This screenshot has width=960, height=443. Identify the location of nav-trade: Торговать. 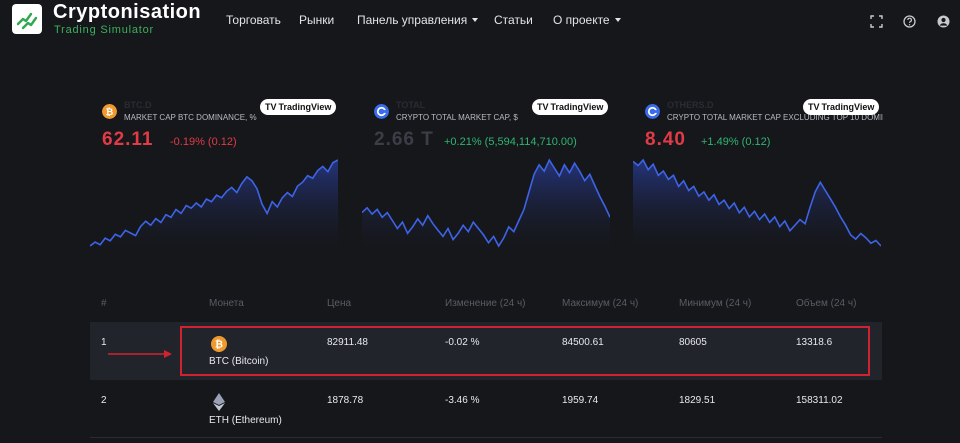
(253, 20).